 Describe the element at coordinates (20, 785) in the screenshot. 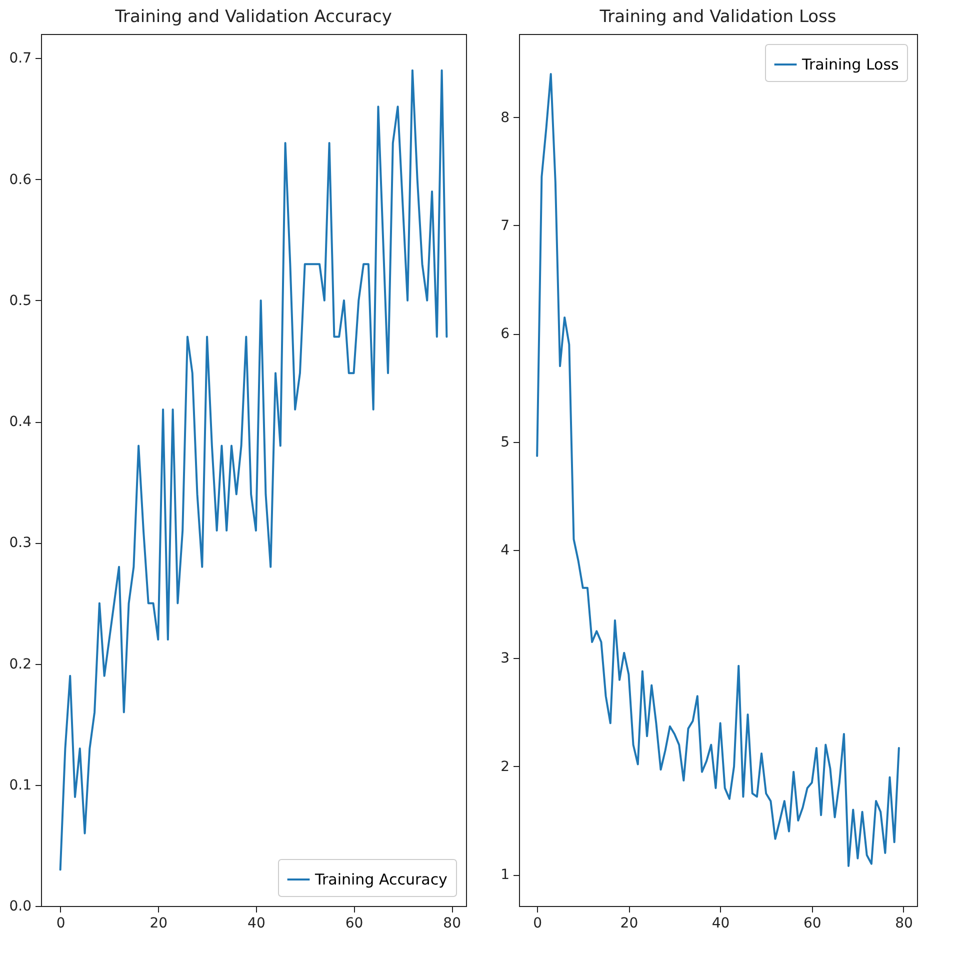

I see `y-tick-label: 0.1` at that location.